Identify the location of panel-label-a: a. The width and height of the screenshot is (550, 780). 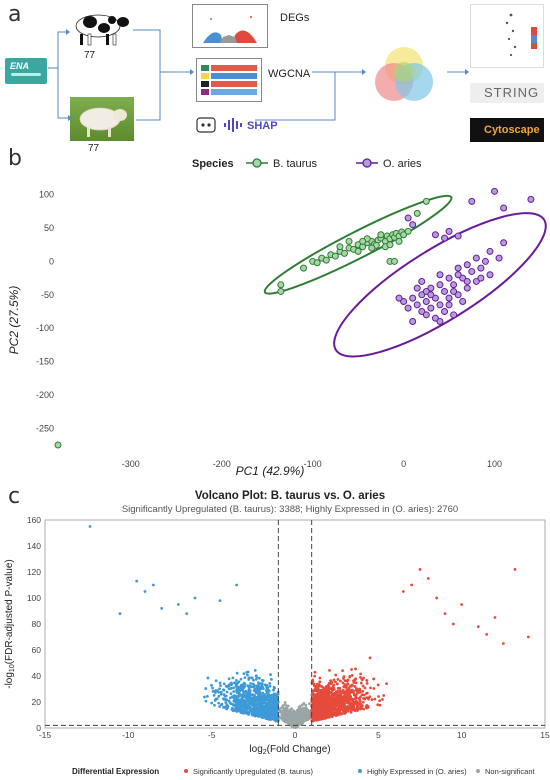
(15, 14).